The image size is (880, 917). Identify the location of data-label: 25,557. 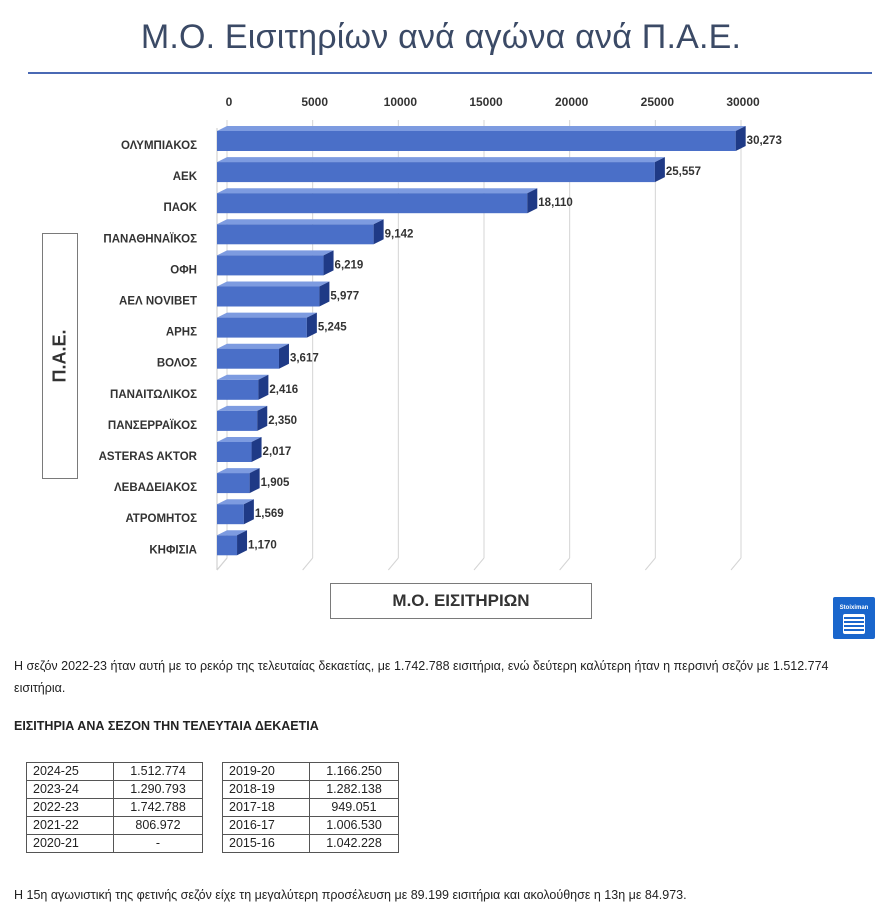
(683, 172).